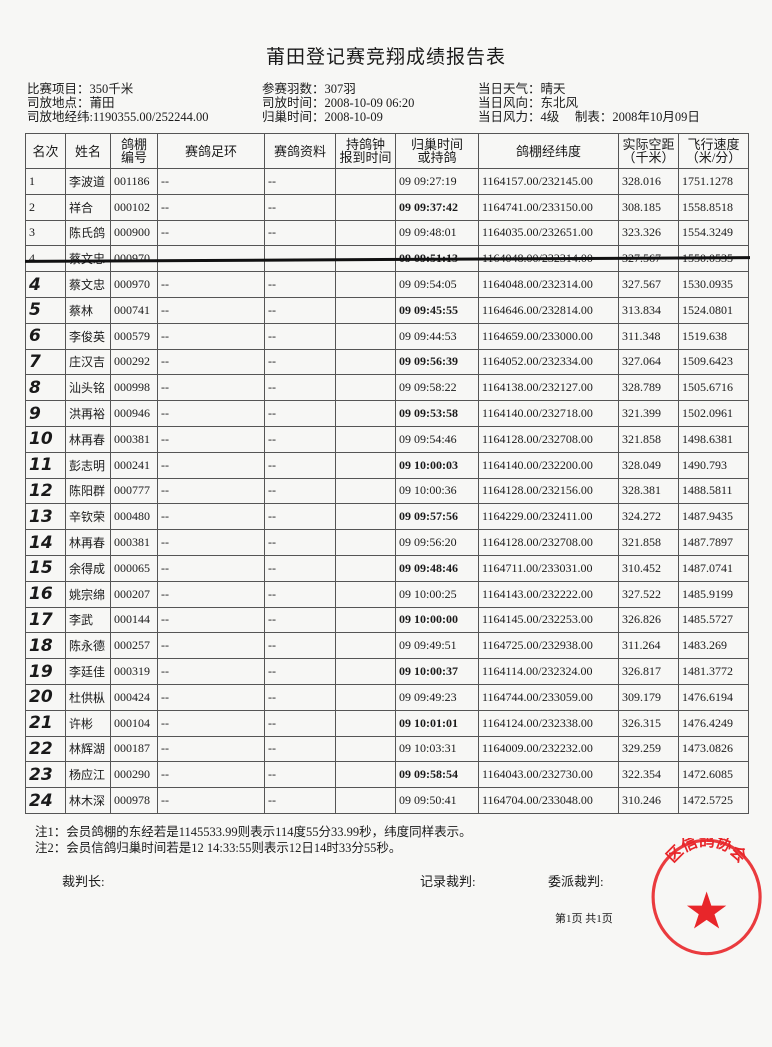 The height and width of the screenshot is (1047, 772). Describe the element at coordinates (713, 646) in the screenshot. I see `cell-speed: 1483.269` at that location.